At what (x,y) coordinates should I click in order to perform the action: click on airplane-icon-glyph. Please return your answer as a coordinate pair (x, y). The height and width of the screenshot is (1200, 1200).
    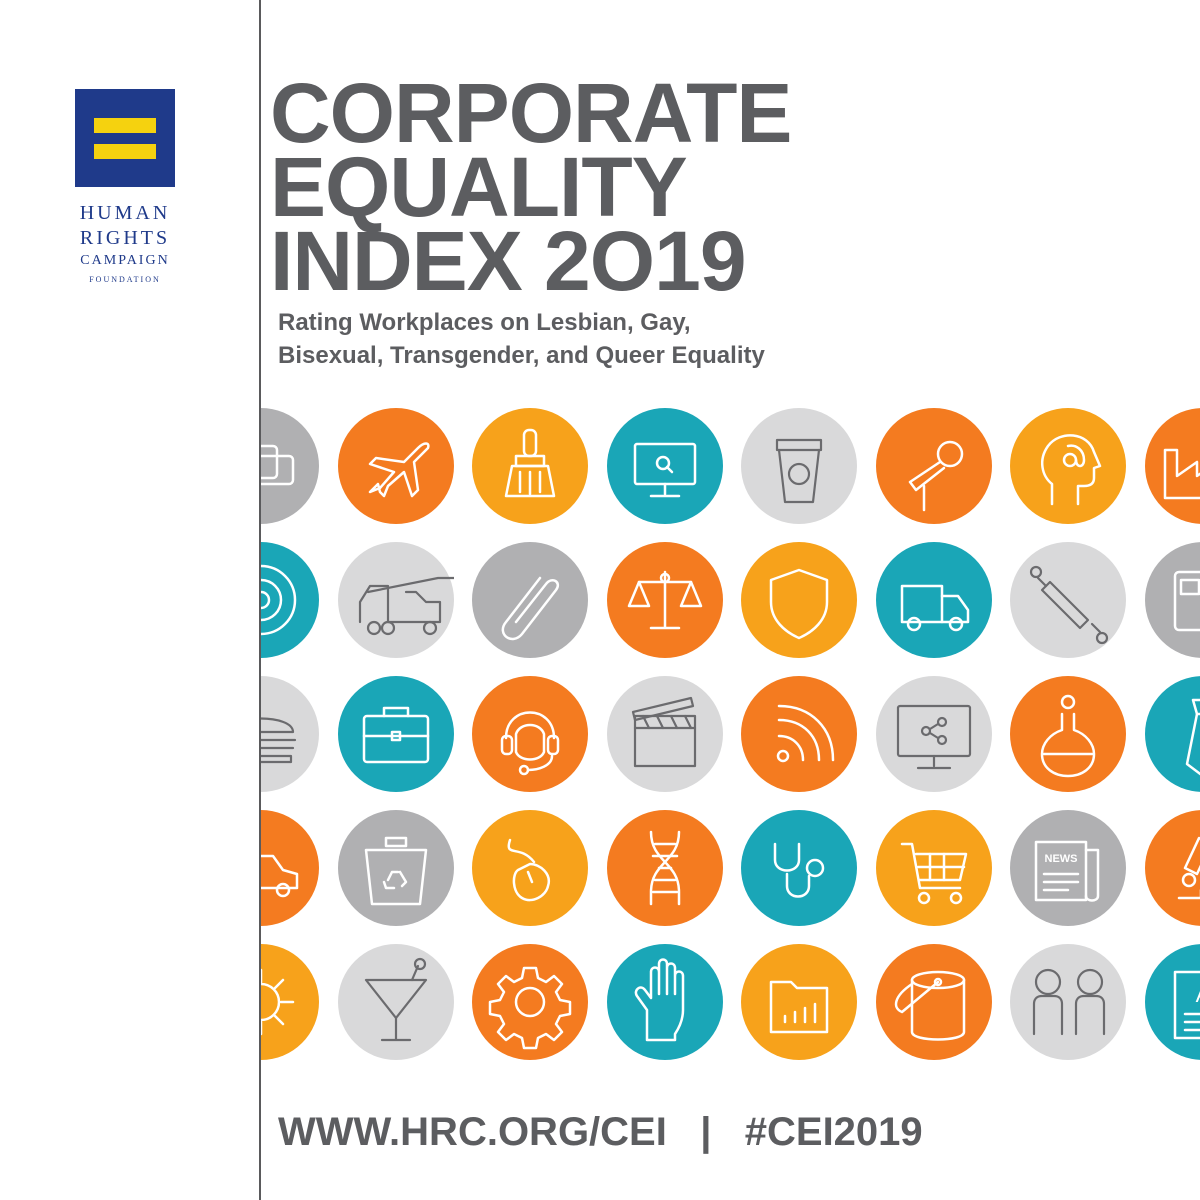
    Looking at the image, I should click on (399, 470).